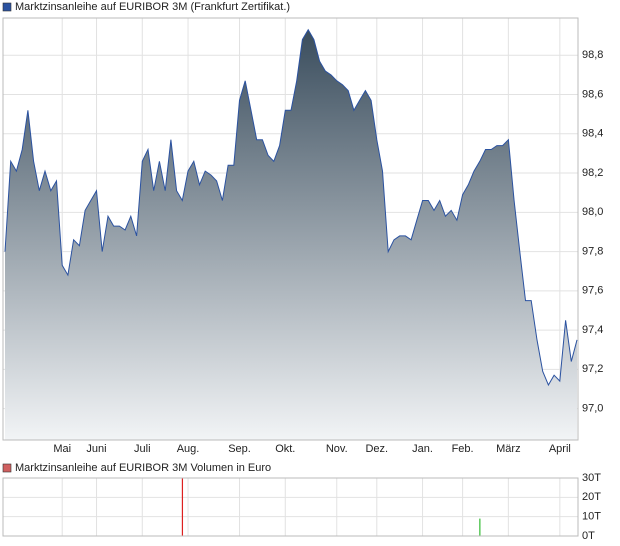 This screenshot has width=620, height=546. I want to click on x-tick-label: Dez., so click(376, 449).